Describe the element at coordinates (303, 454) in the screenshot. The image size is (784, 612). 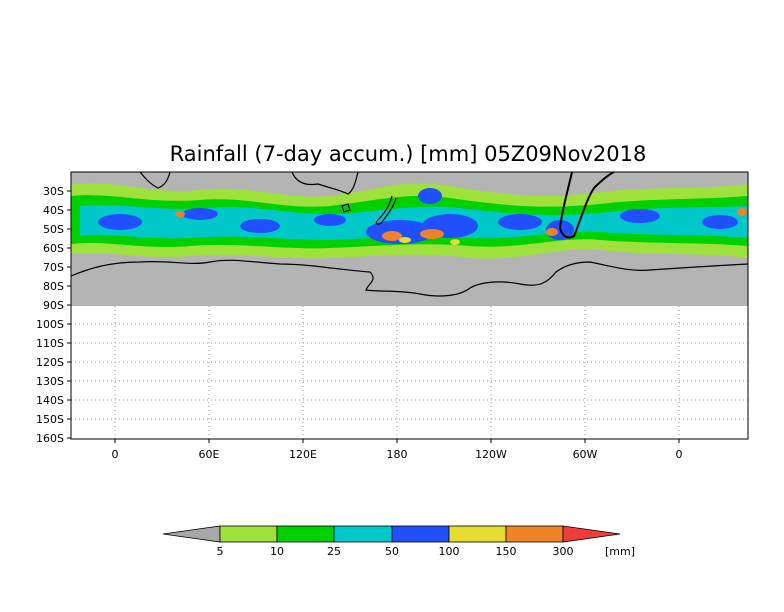
I see `lon-label: 120E` at that location.